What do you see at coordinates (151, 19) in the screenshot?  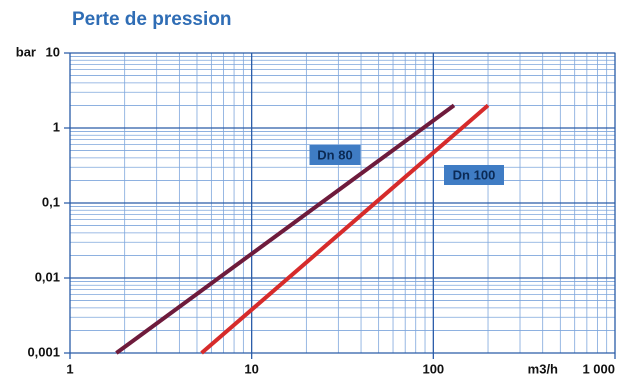 I see `chart-title: Perte de pression` at bounding box center [151, 19].